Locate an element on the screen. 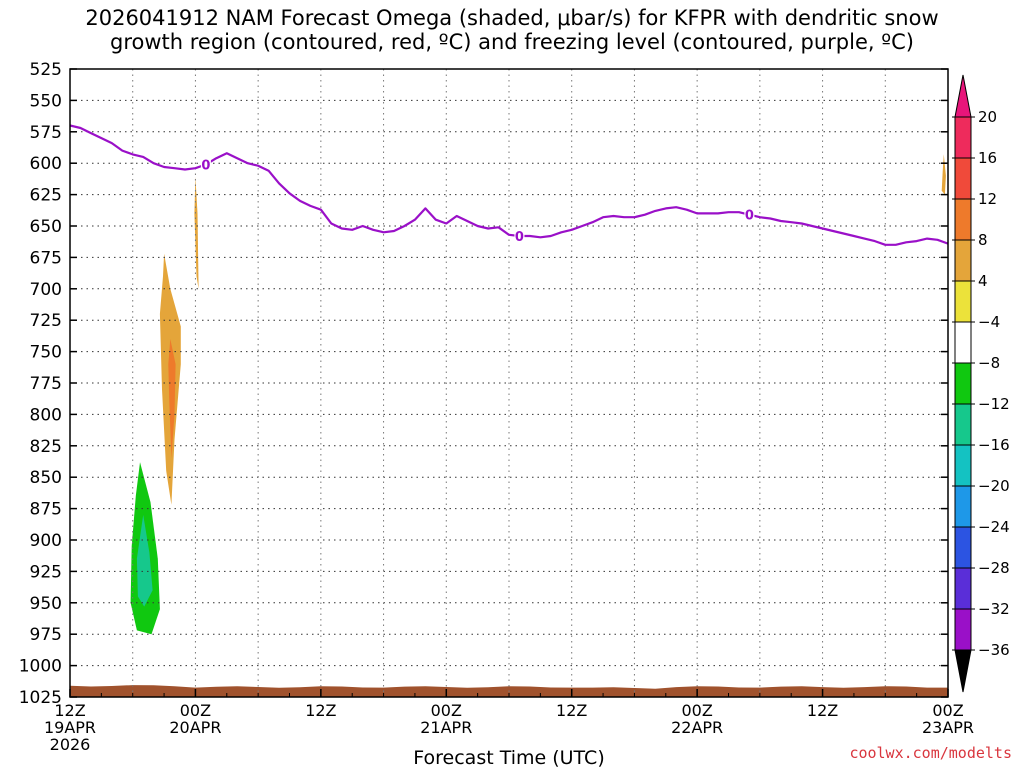 Image resolution: width=1024 pixels, height=768 pixels. colorbar-label: 4 is located at coordinates (983, 281).